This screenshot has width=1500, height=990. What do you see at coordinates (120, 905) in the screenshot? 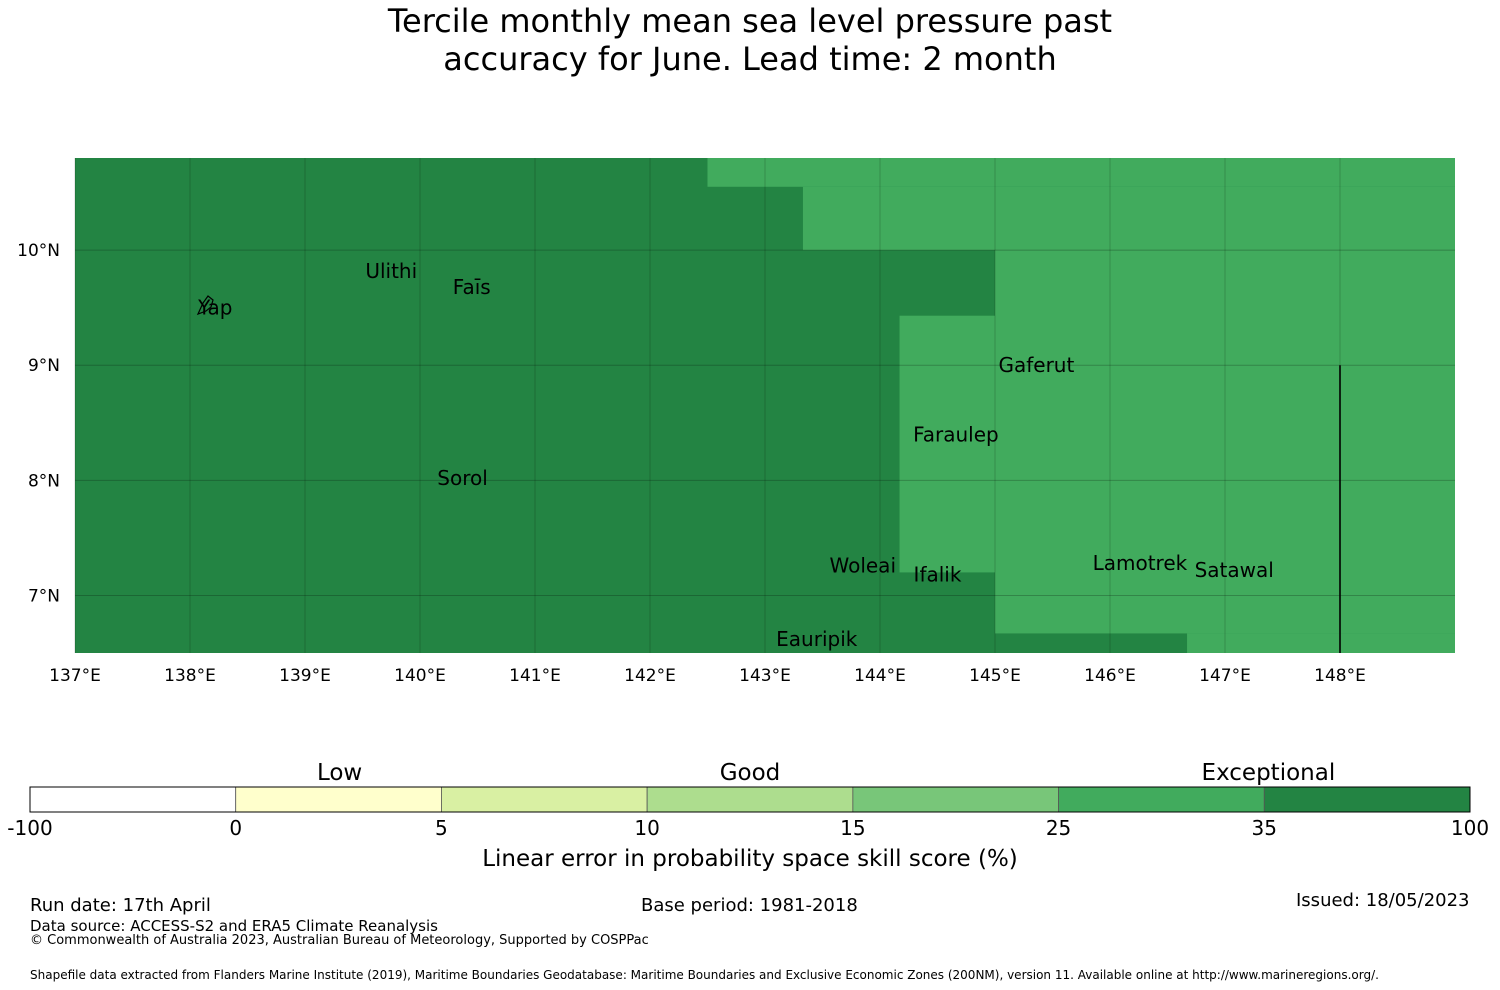
I see `run-date: Run date: 17th April` at bounding box center [120, 905].